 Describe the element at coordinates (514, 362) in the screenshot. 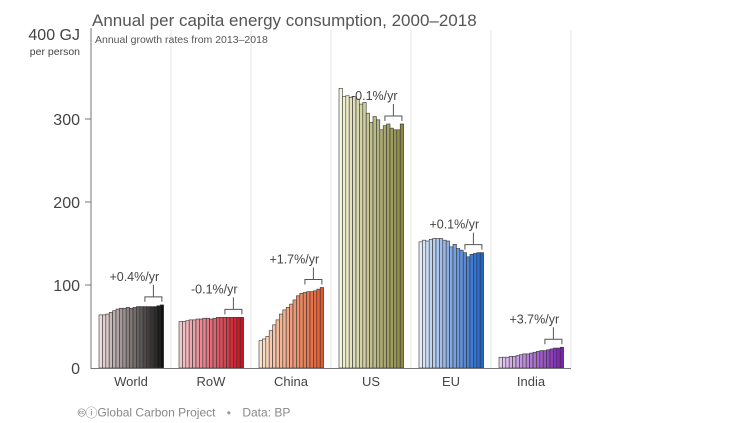

I see `bar-india-2004` at that location.